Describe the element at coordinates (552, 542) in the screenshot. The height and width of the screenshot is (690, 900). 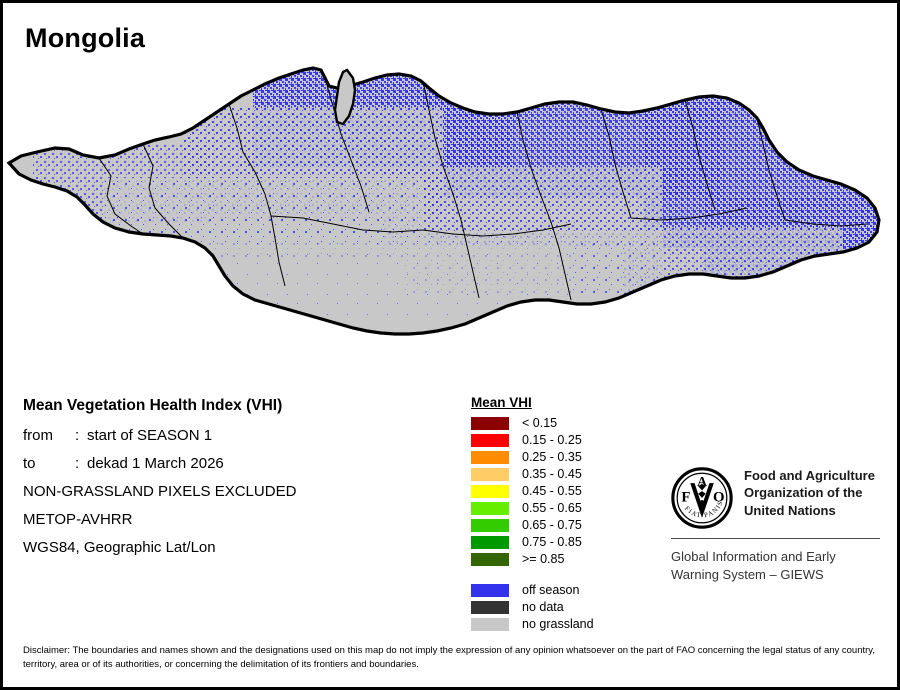
I see `legend-label-vhi-7: 0.75 - 0.85` at that location.